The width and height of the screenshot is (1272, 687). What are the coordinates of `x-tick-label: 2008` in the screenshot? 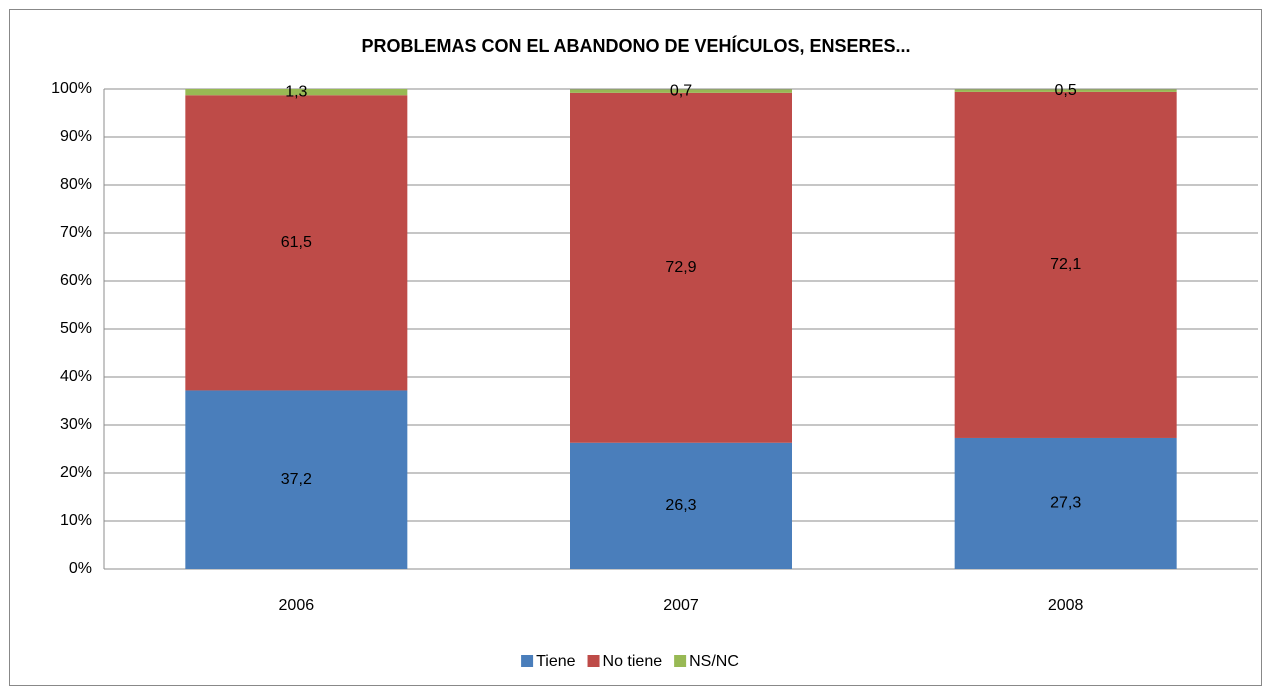 It's located at (1066, 605).